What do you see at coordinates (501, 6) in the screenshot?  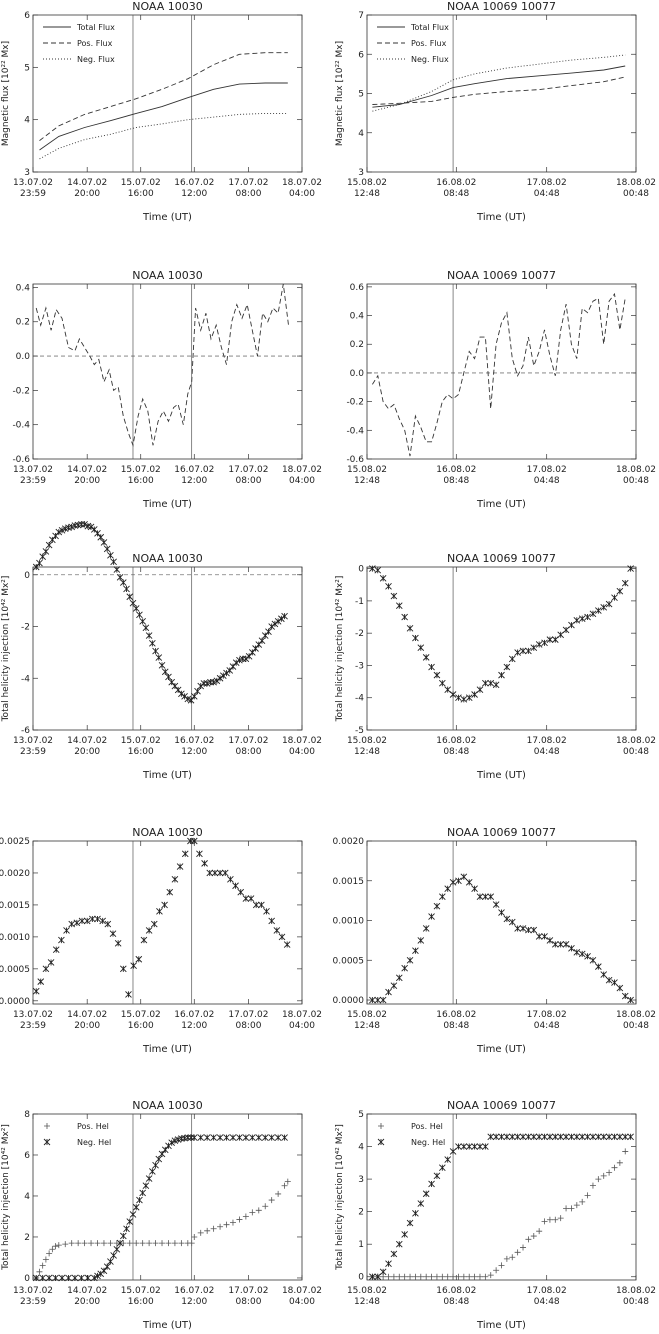 I see `chart-title: NOAA 10069 10077` at bounding box center [501, 6].